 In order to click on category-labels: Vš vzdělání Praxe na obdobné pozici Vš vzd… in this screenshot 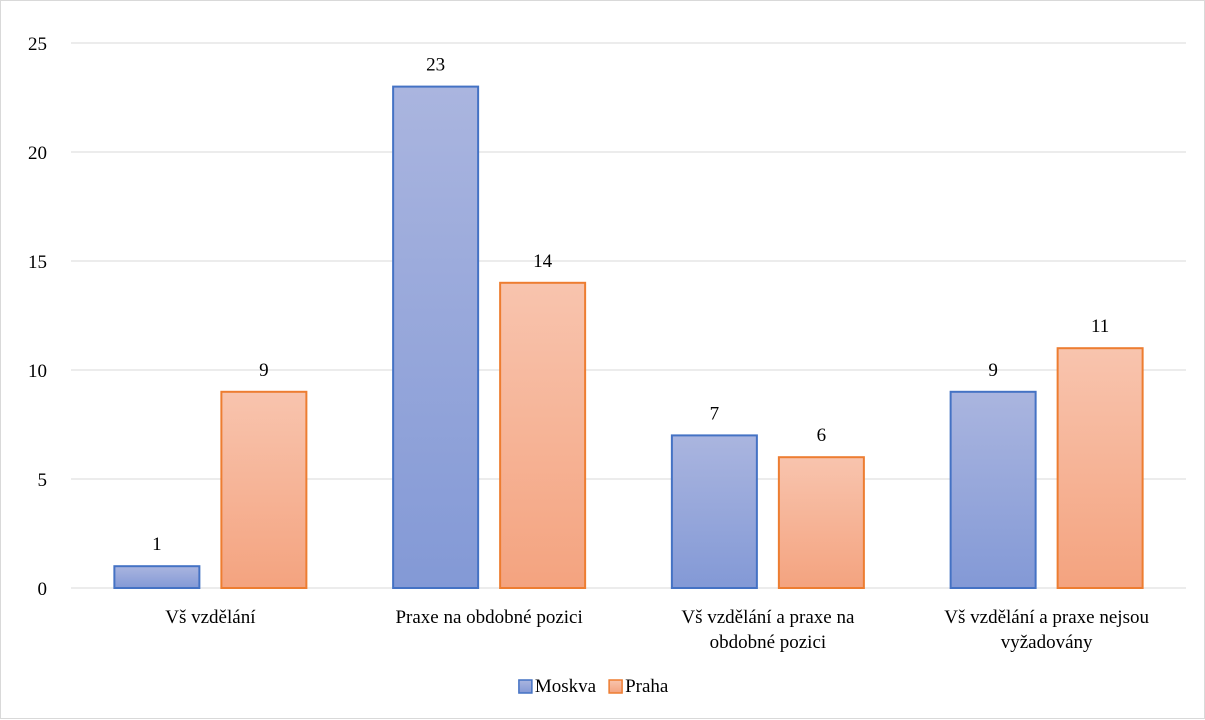, I will do `click(657, 630)`.